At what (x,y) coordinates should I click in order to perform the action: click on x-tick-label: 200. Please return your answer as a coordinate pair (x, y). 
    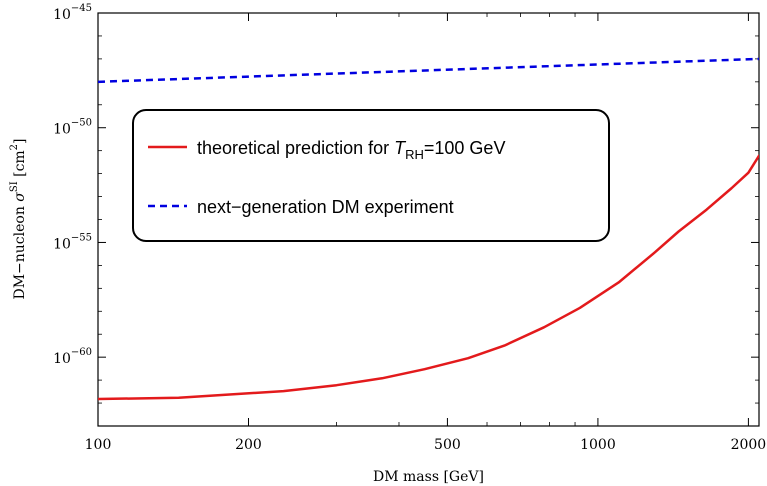
    Looking at the image, I should click on (248, 445).